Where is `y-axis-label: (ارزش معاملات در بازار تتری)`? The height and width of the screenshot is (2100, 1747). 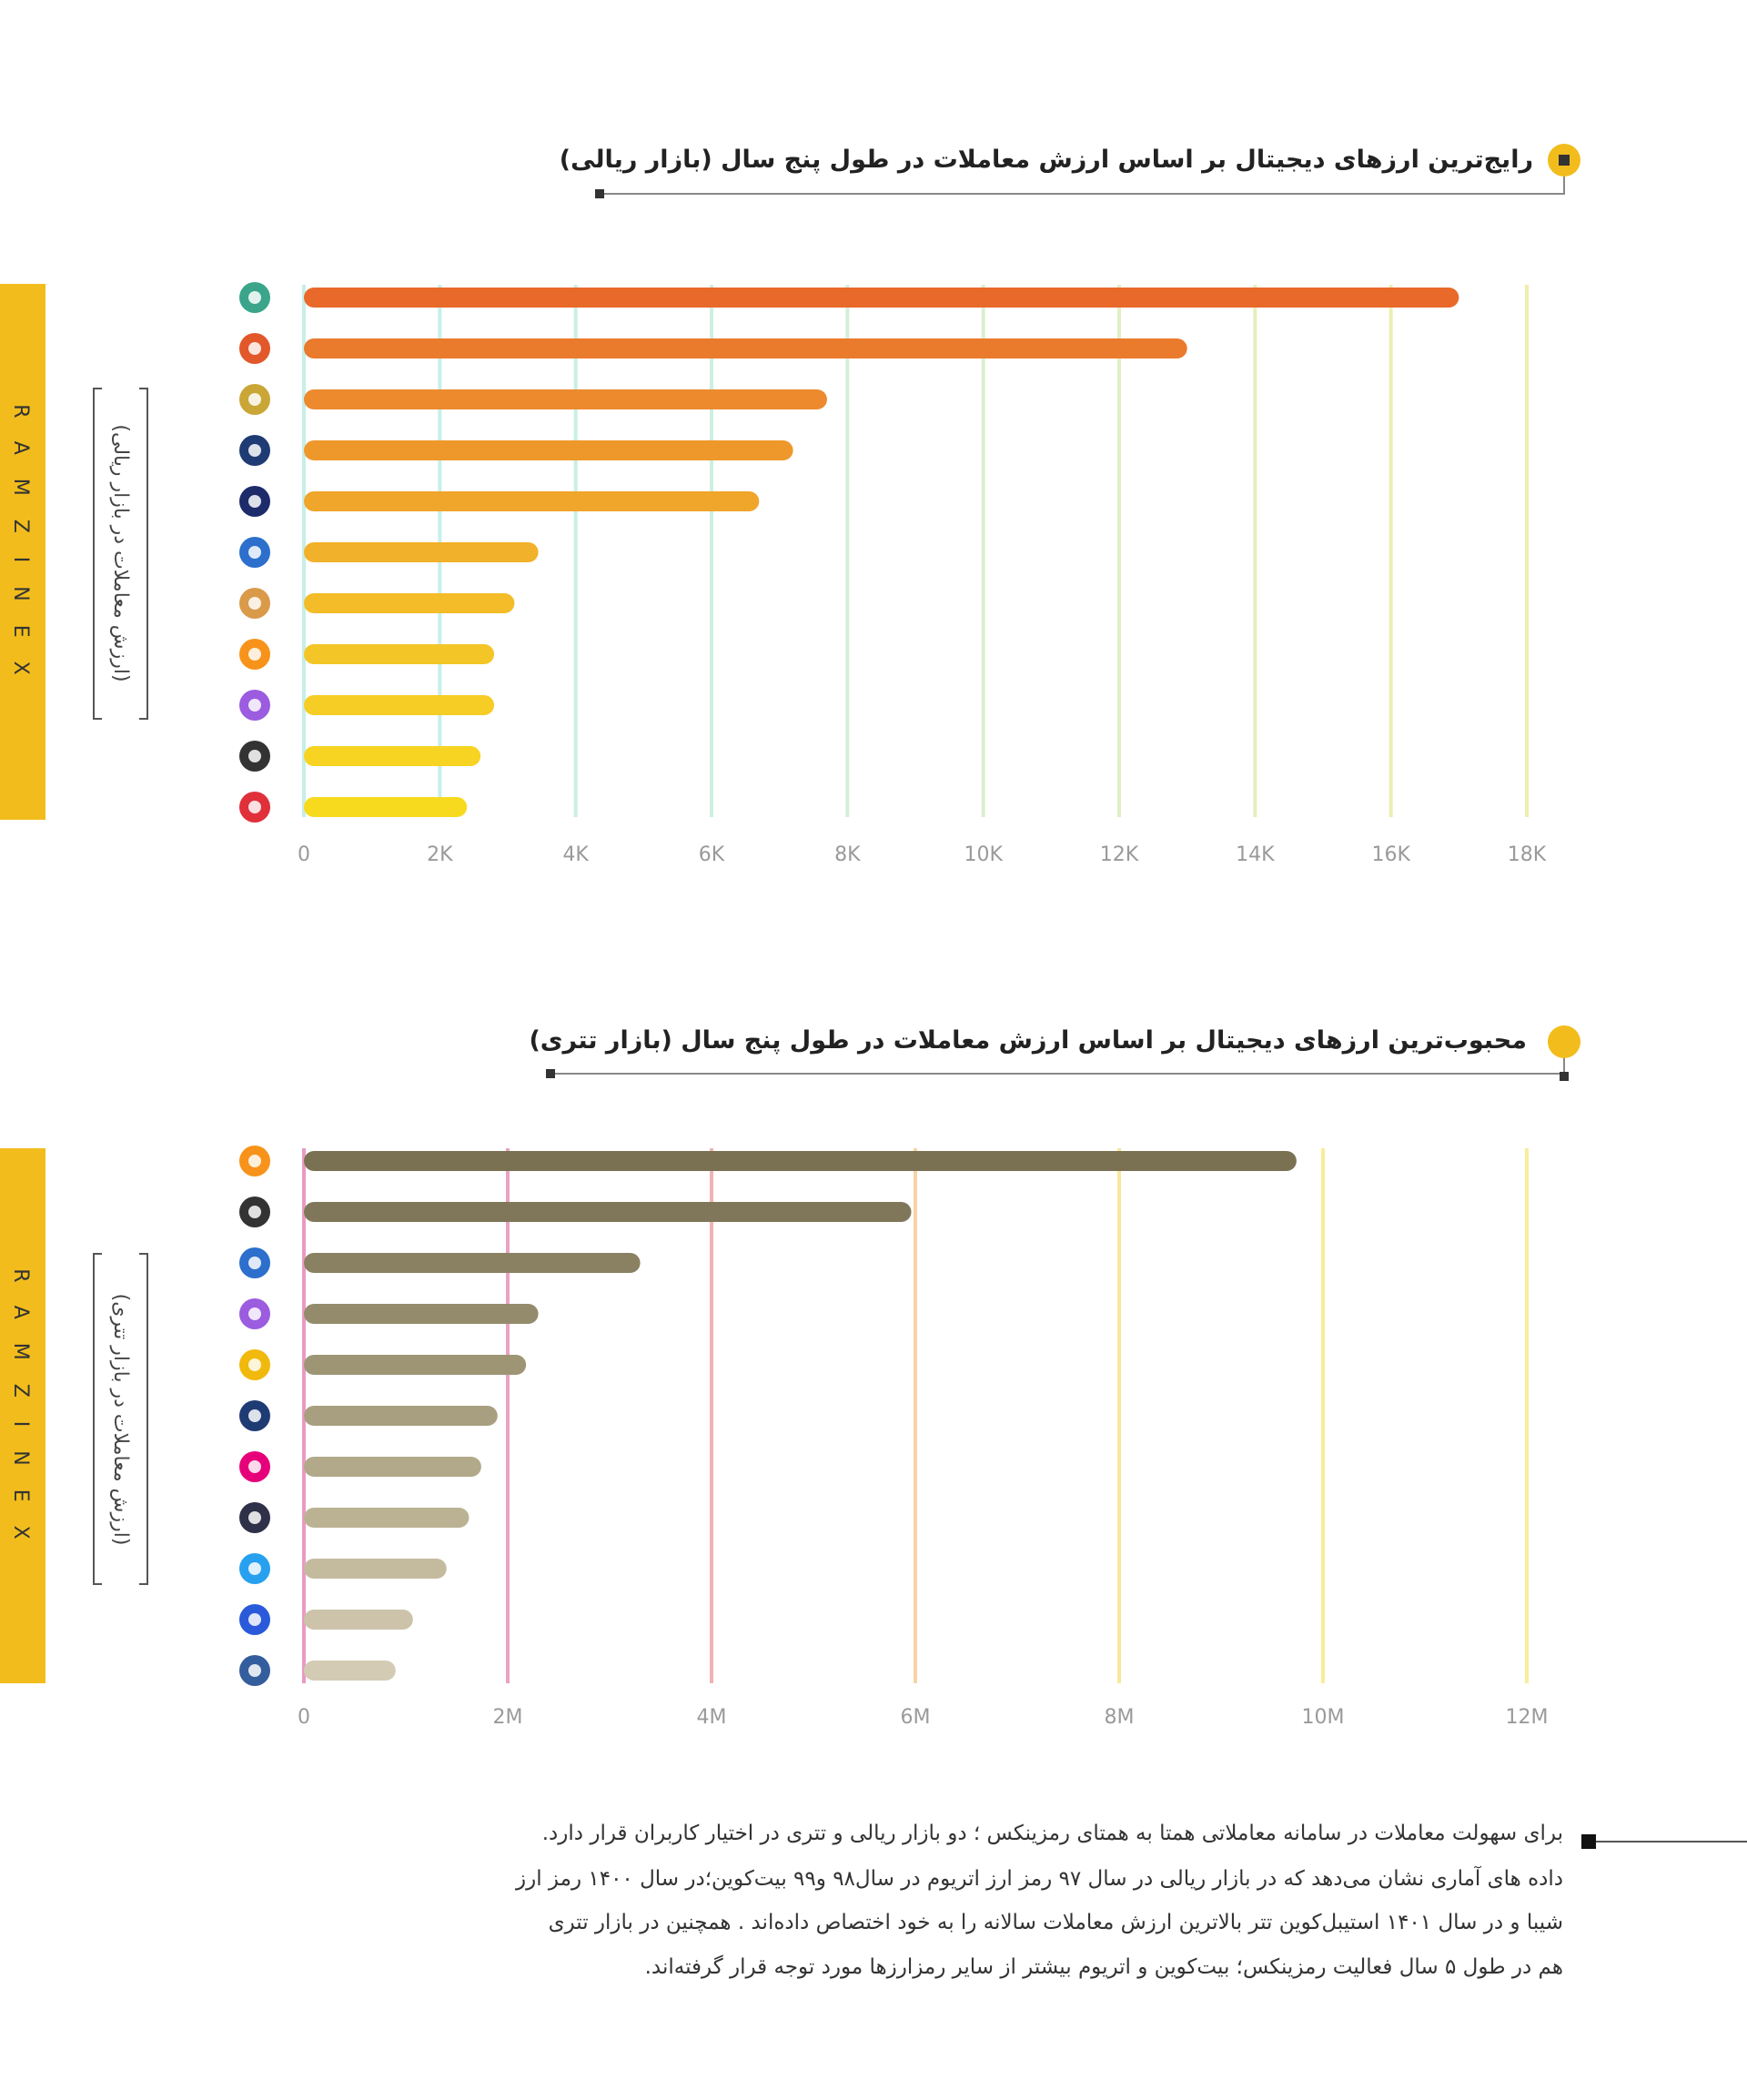
y-axis-label: (ارزش معاملات در بازار تتری) is located at coordinates (120, 1420).